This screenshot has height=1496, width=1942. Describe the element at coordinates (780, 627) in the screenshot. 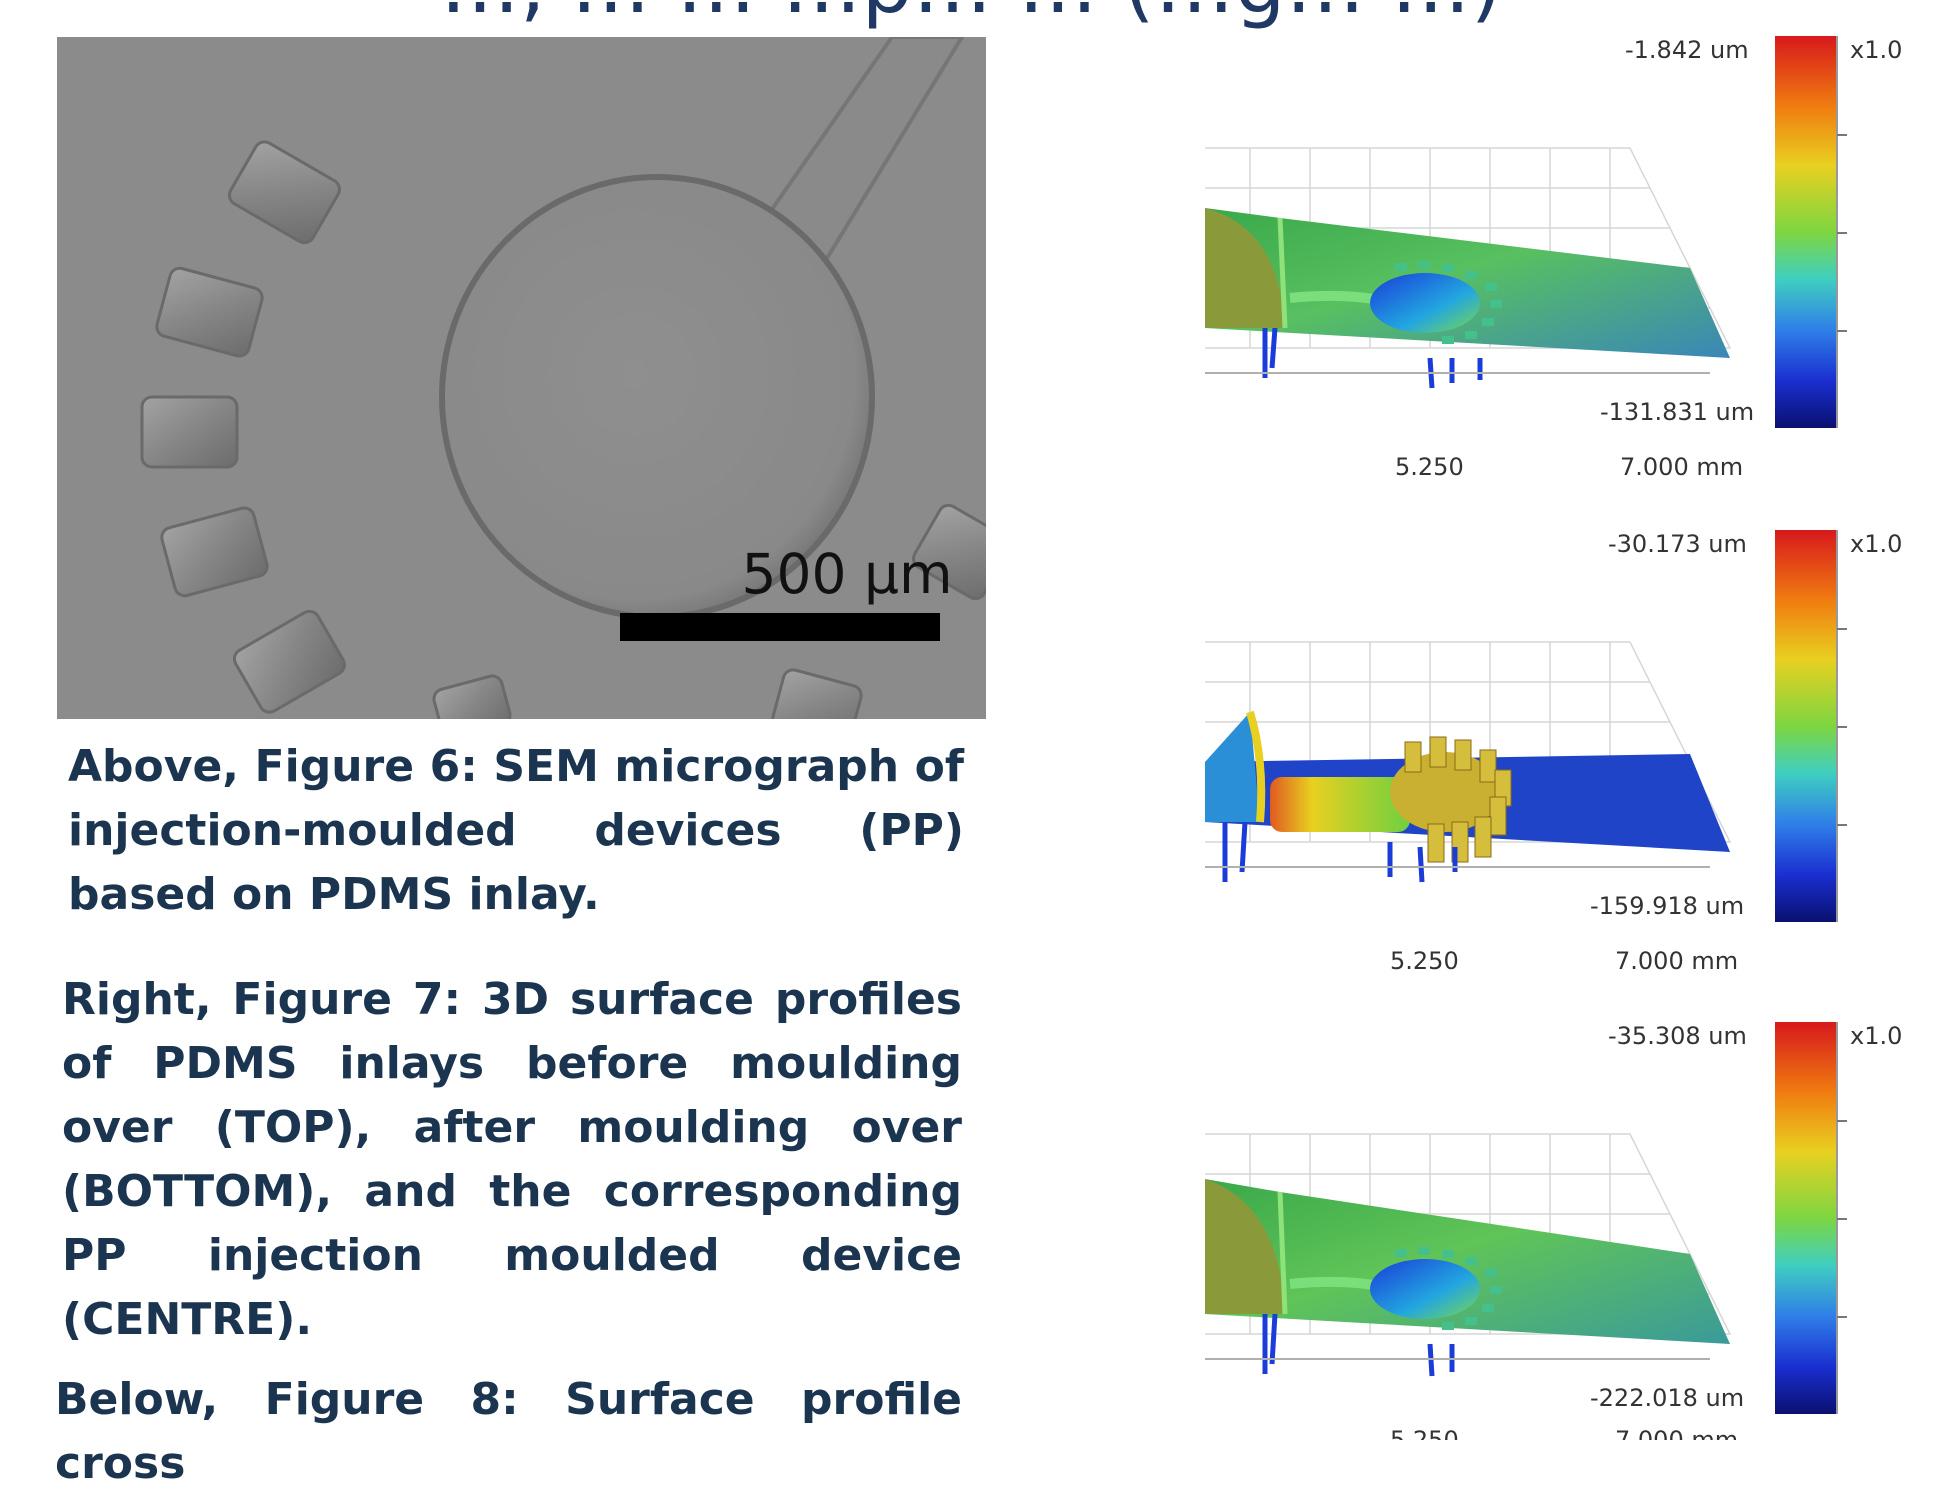

I see `scale-bar` at that location.